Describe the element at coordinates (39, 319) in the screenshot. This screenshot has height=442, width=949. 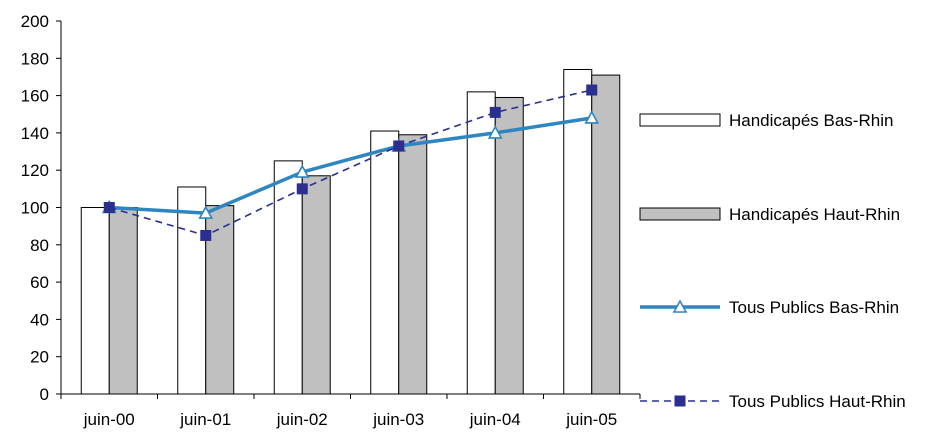
I see `y-tick-label: 40` at that location.